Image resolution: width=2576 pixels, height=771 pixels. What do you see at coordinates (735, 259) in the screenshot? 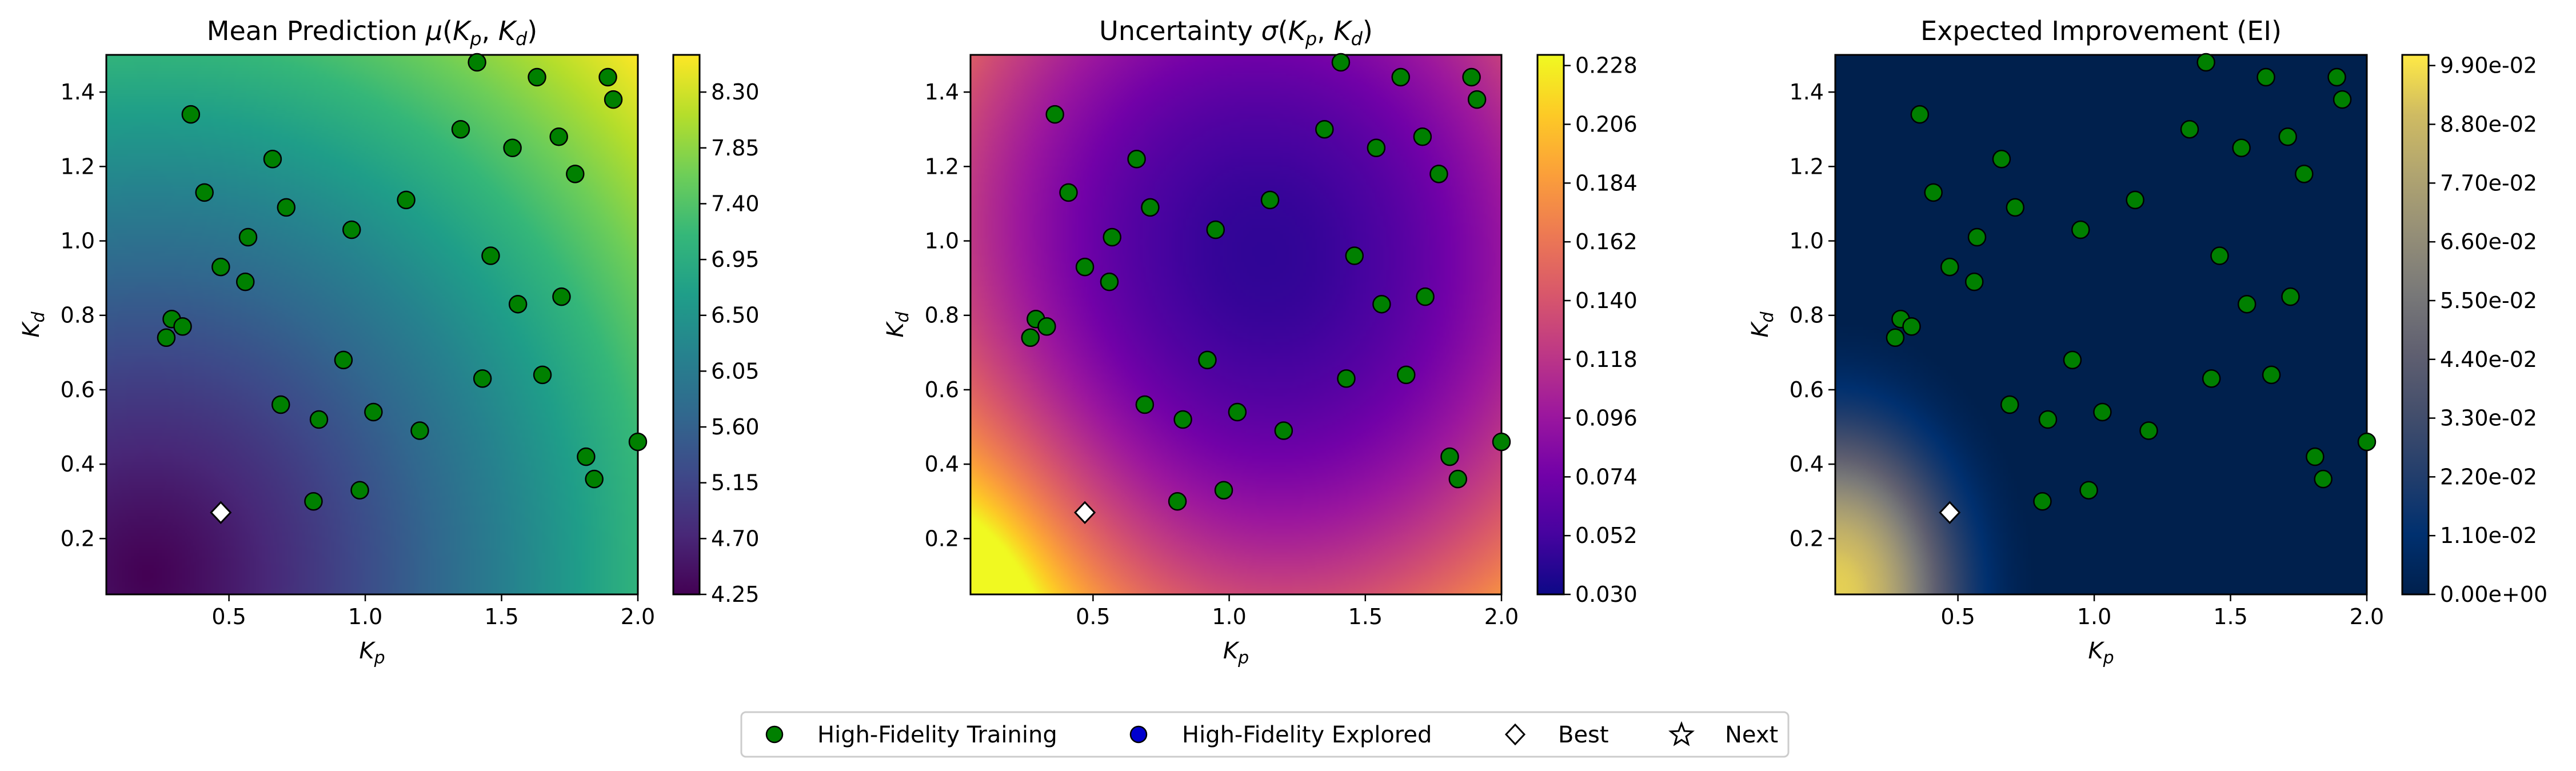
I see `colorbar-tick-label: 6.95` at bounding box center [735, 259].